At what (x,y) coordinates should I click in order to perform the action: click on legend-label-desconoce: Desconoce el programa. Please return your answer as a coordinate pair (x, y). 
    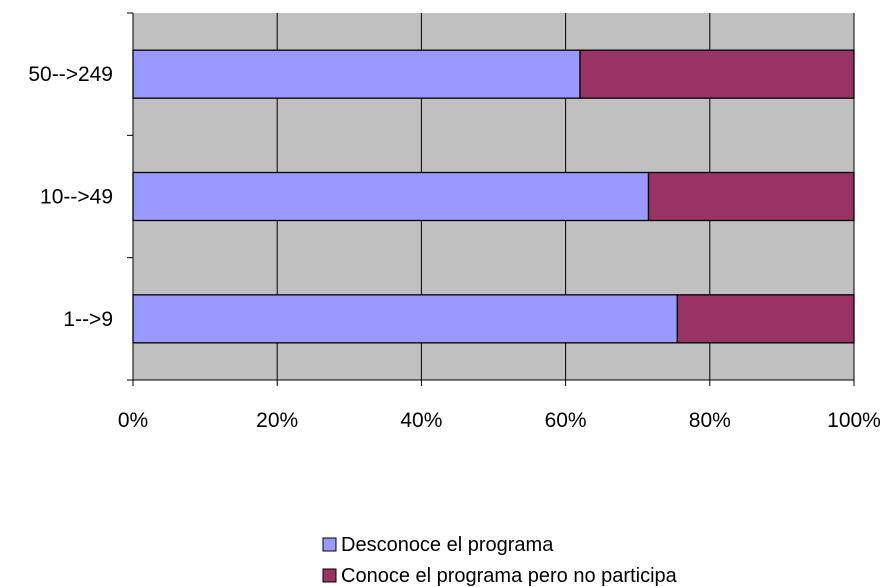
    Looking at the image, I should click on (447, 545).